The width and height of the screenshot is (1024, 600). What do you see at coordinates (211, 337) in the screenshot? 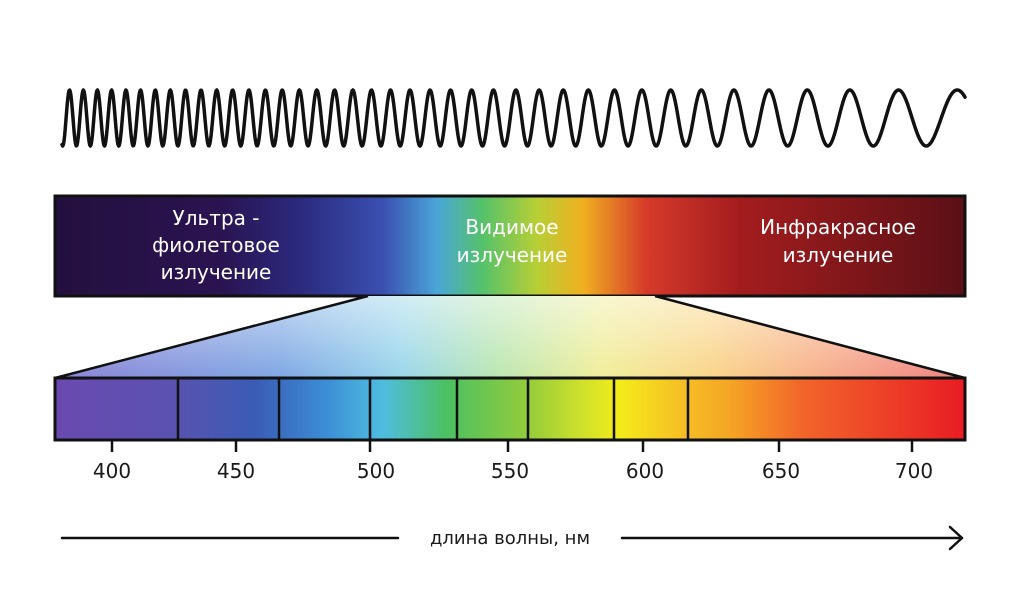
I see `projection-edge-left` at bounding box center [211, 337].